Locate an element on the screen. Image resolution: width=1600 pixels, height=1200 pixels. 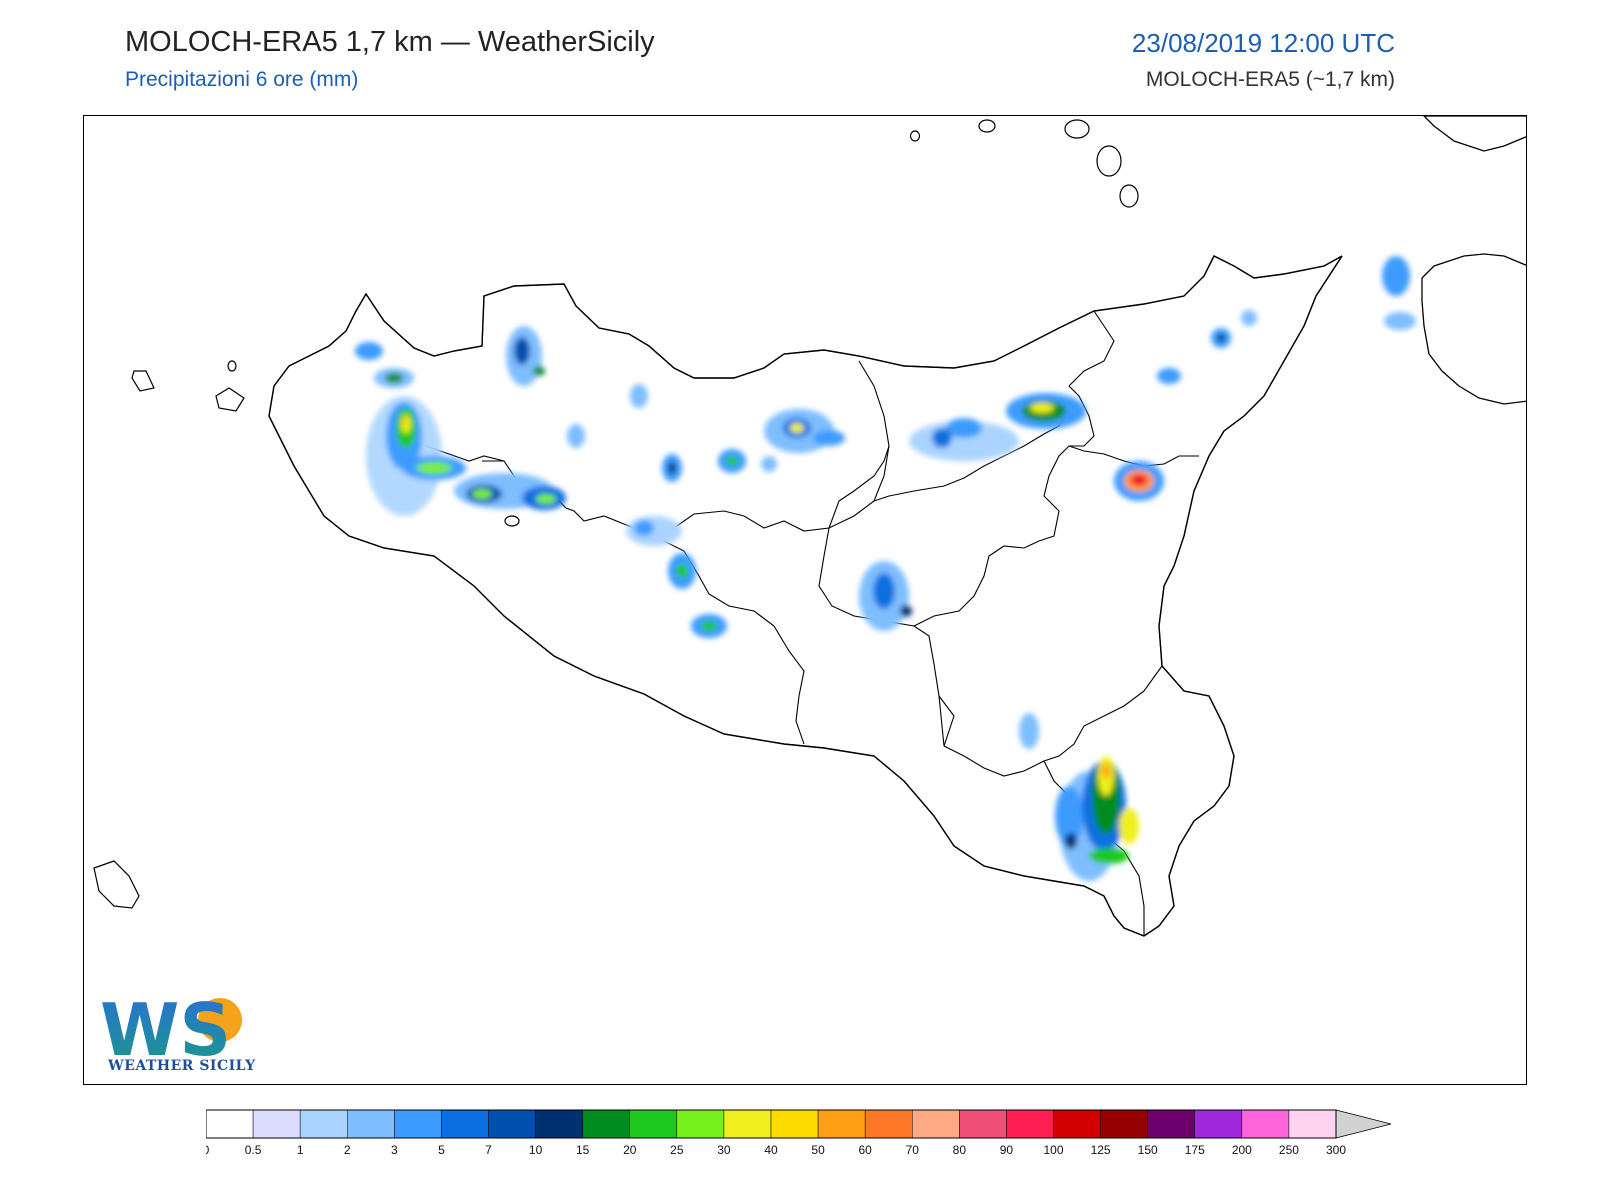
colorbar-tick-label: 7 is located at coordinates (488, 1150).